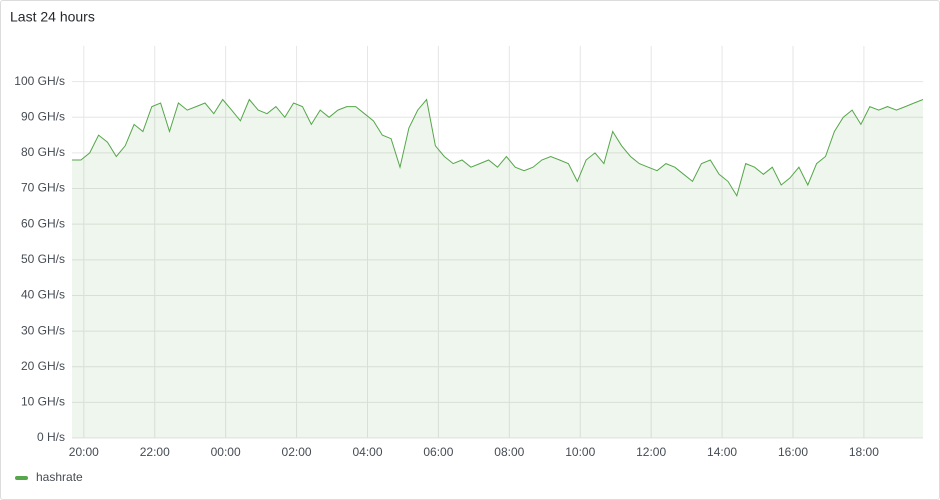 This screenshot has width=940, height=500. What do you see at coordinates (21, 478) in the screenshot?
I see `legend-swatch` at bounding box center [21, 478].